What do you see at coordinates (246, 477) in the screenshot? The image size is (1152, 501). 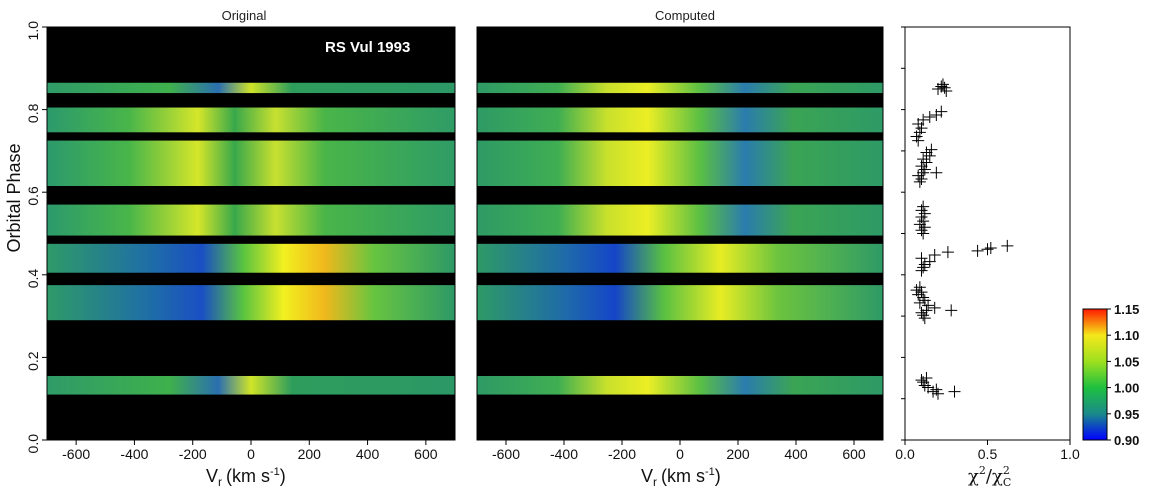 I see `original-x-axis-label: Vr (km s-1)` at bounding box center [246, 477].